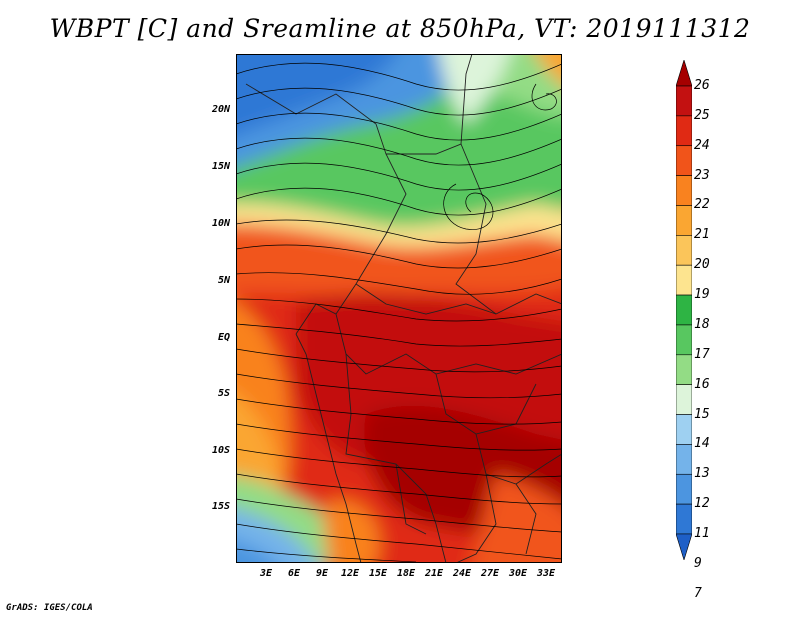  Describe the element at coordinates (702, 474) in the screenshot. I see `colorbar-label: 13` at that location.